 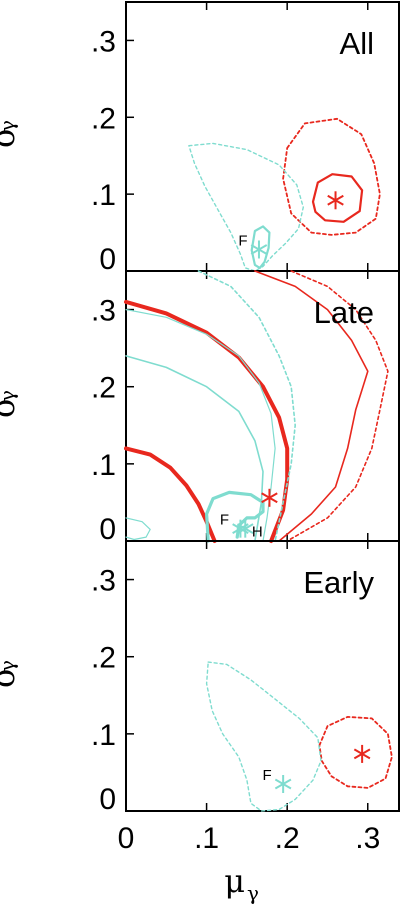 I want to click on panel-title: Late, so click(x=344, y=312).